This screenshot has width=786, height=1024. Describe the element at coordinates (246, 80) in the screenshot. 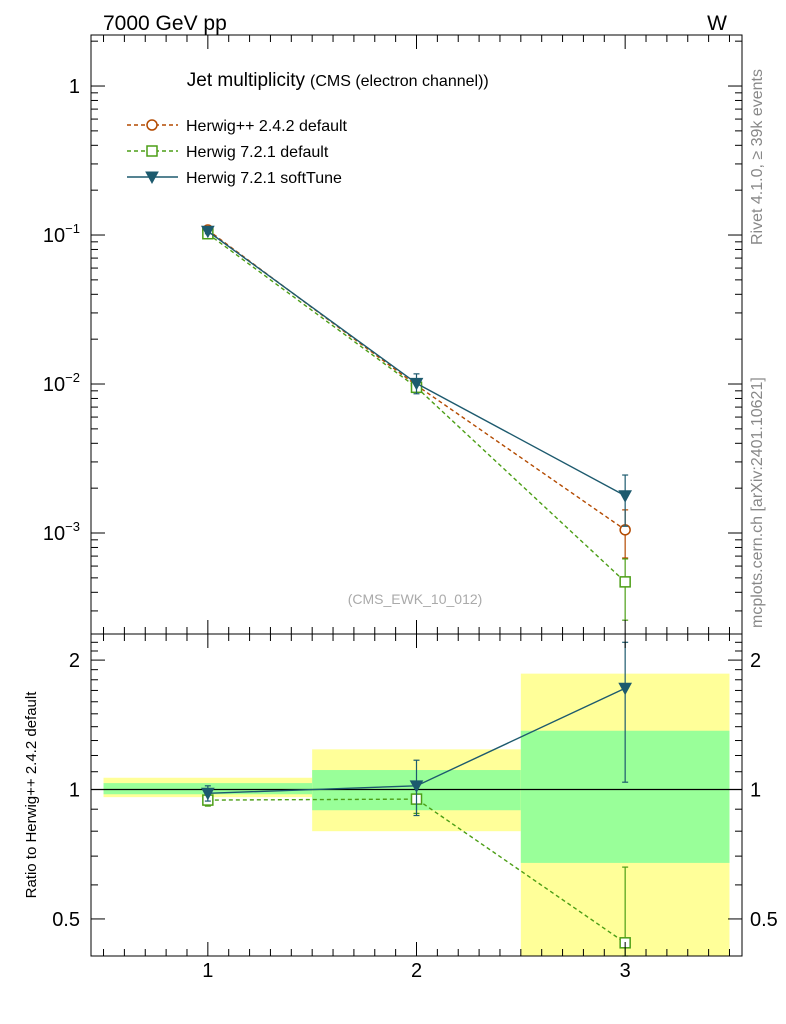

I see `chart-title: Jet multiplicity` at that location.